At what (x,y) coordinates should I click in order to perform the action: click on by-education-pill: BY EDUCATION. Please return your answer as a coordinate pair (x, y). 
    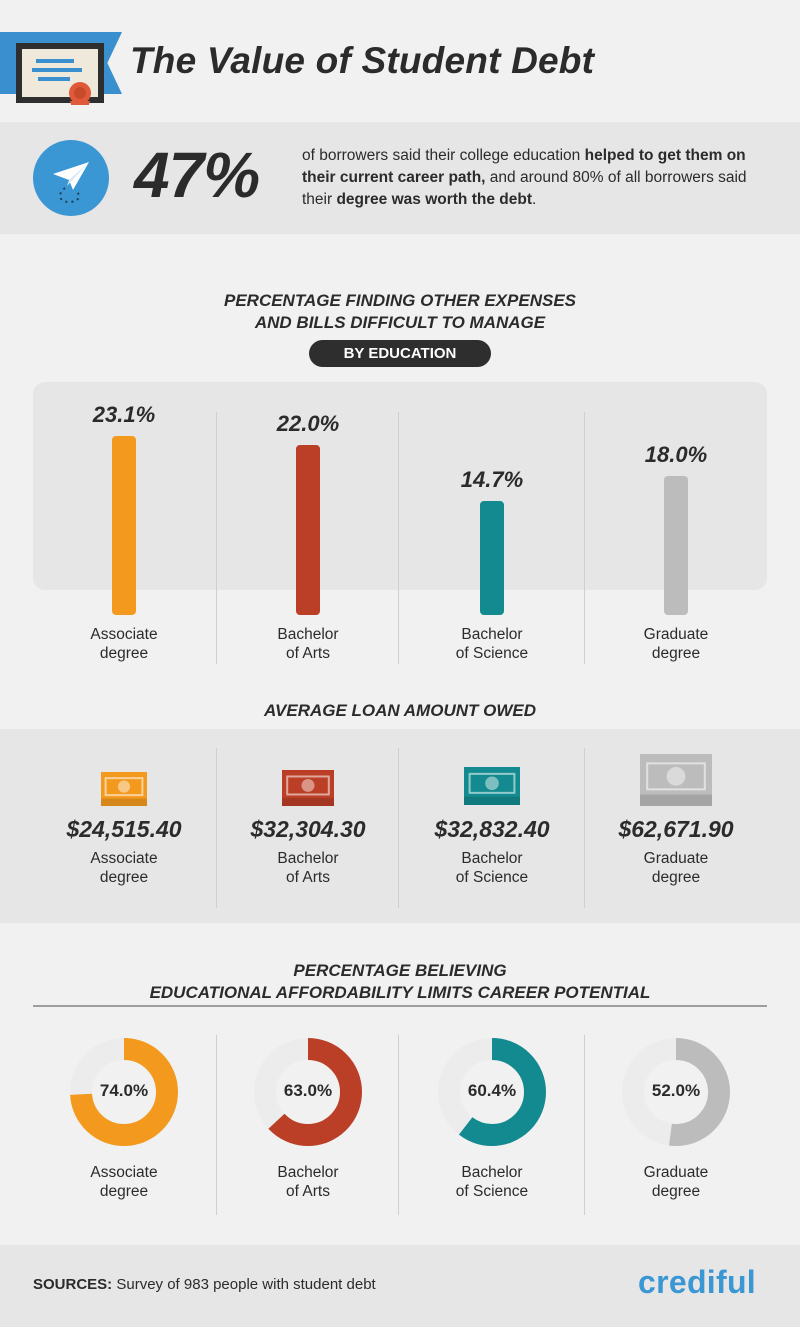
    Looking at the image, I should click on (400, 353).